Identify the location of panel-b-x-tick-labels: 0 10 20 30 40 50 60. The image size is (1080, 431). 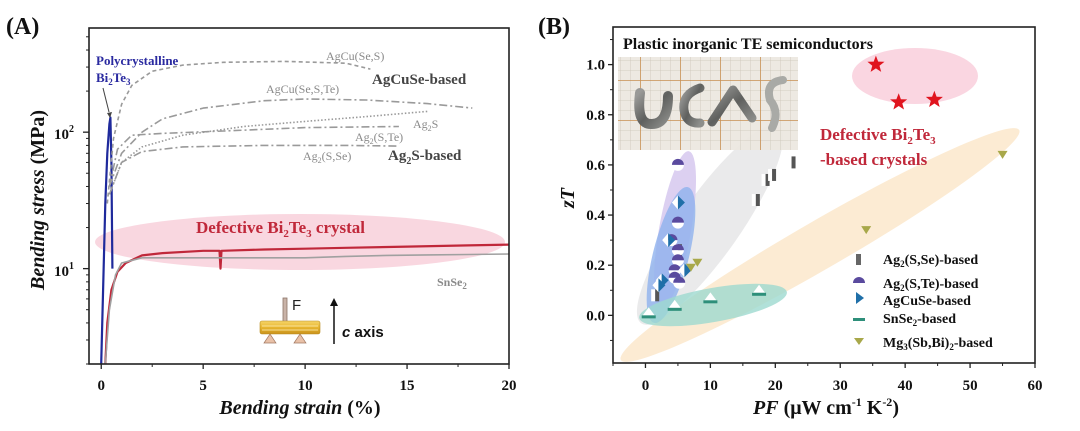
(842, 386).